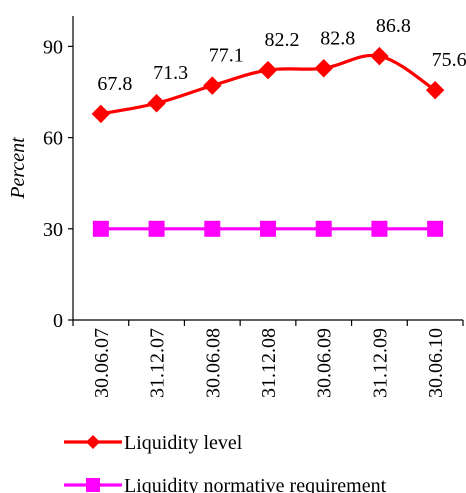 This screenshot has width=466, height=493. I want to click on data-label: 82.2, so click(282, 40).